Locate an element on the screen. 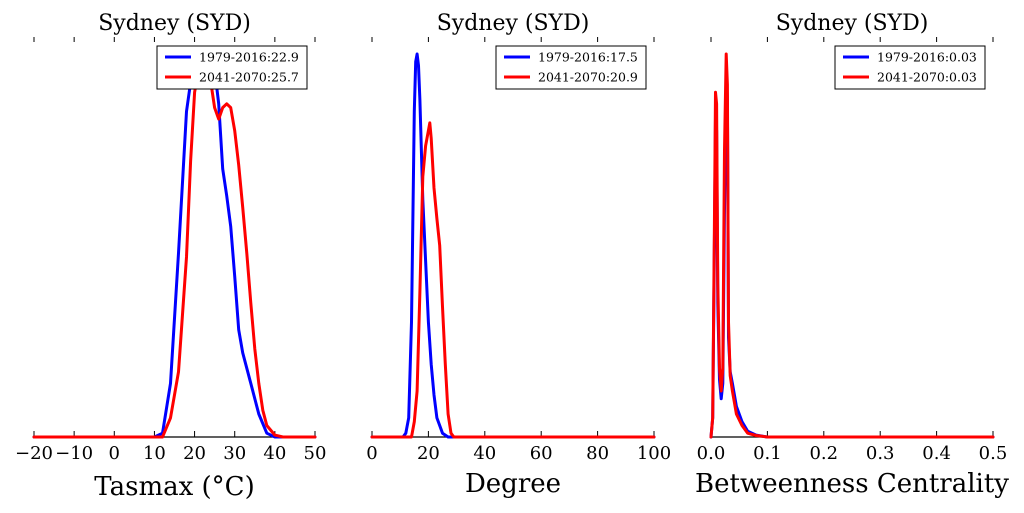 The height and width of the screenshot is (513, 1024). legend: 1979-2016:0.03 2041-2070:0.03 is located at coordinates (910, 67).